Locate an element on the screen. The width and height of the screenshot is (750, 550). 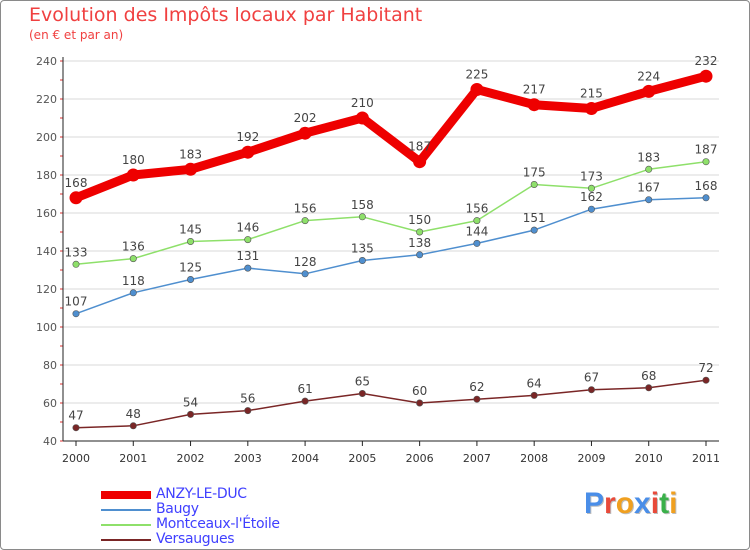
data-label: 133 is located at coordinates (76, 252).